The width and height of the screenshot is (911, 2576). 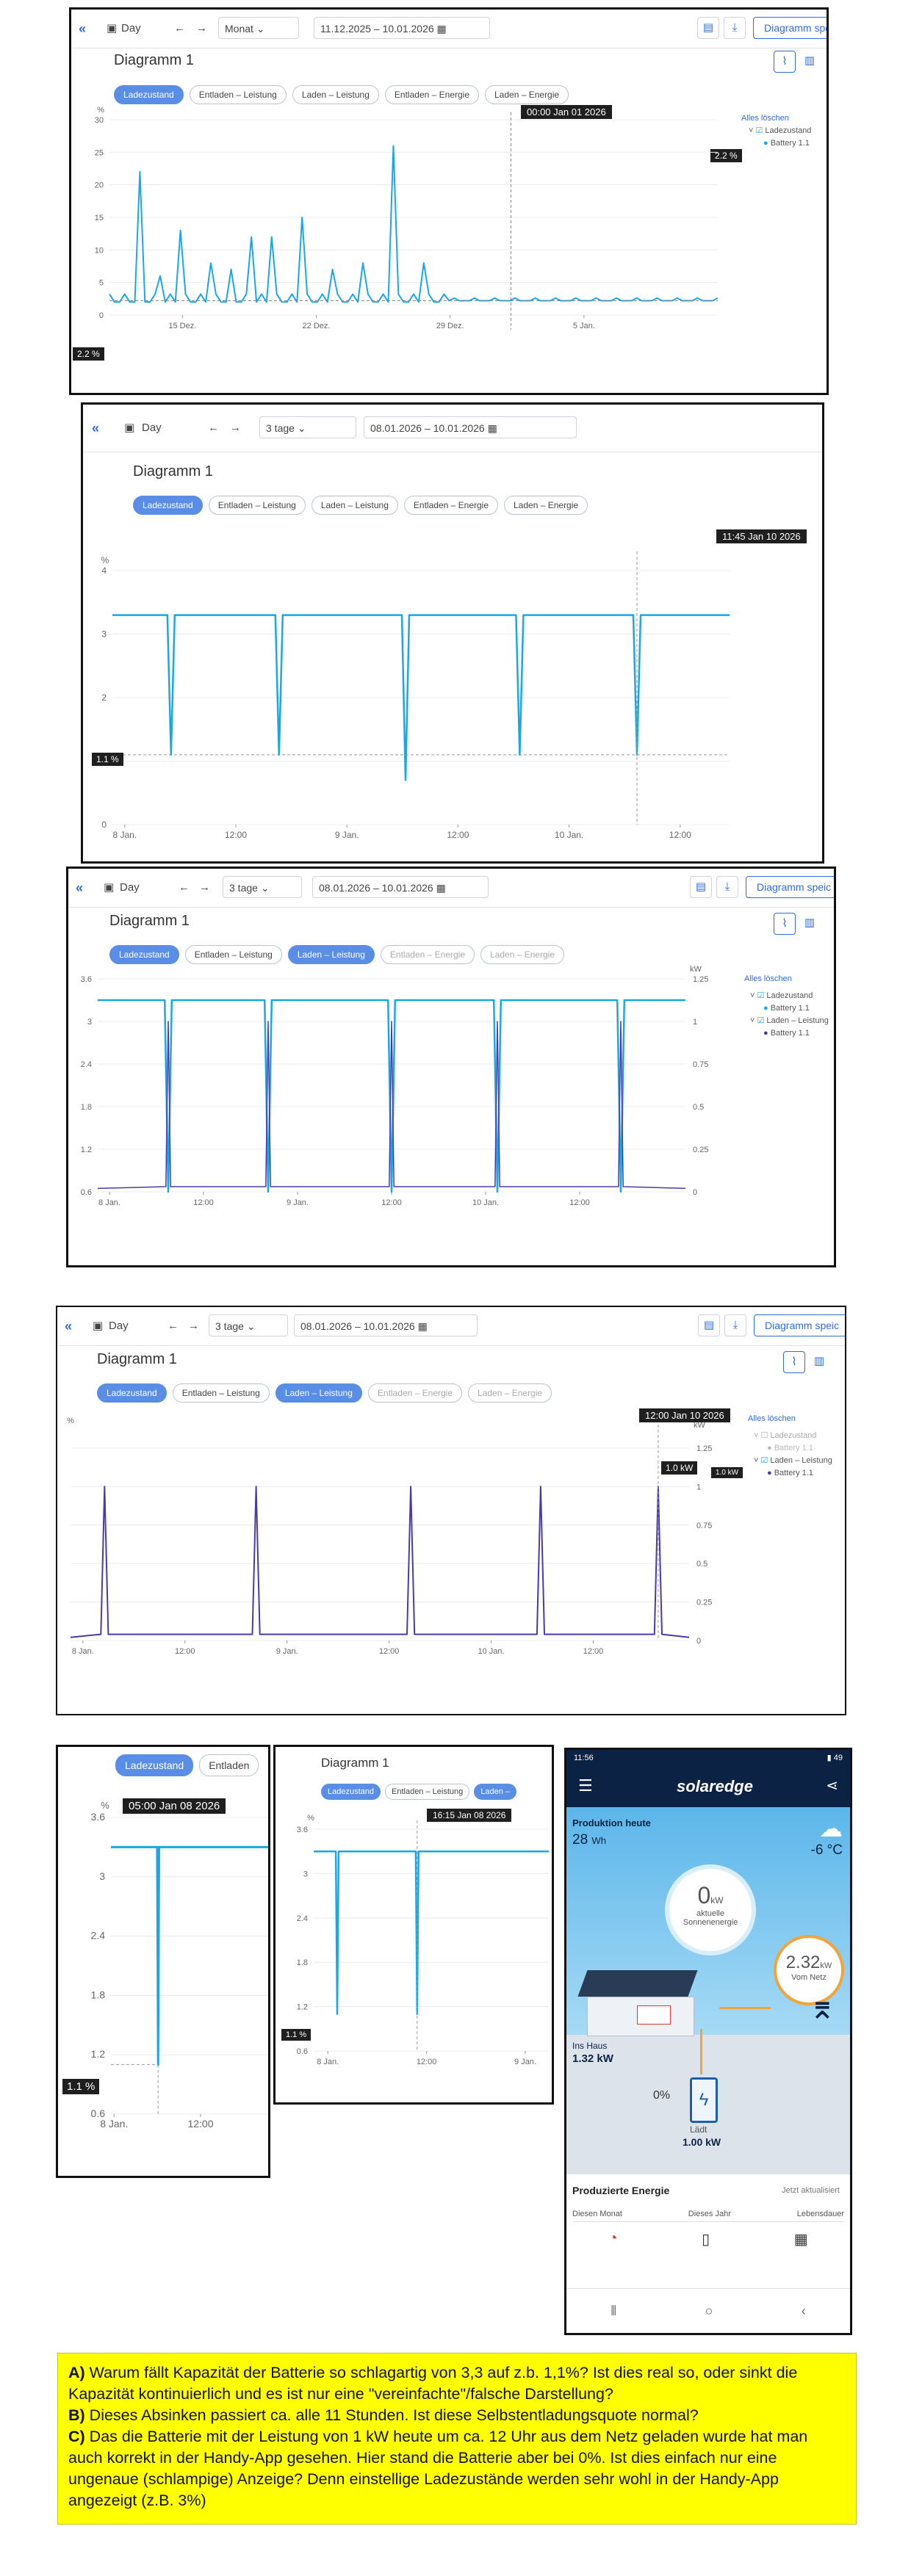 I want to click on home-icon: ○, so click(x=709, y=2311).